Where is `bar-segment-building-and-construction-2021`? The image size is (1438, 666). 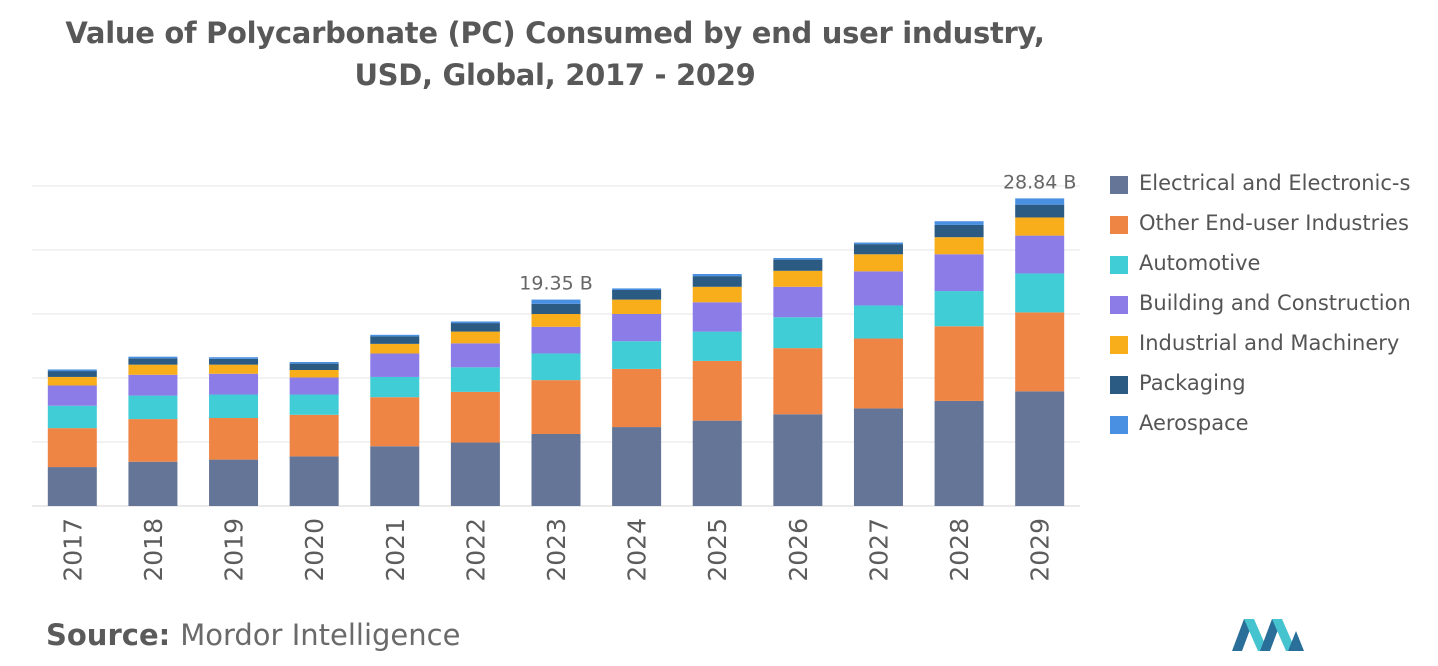 bar-segment-building-and-construction-2021 is located at coordinates (395, 365).